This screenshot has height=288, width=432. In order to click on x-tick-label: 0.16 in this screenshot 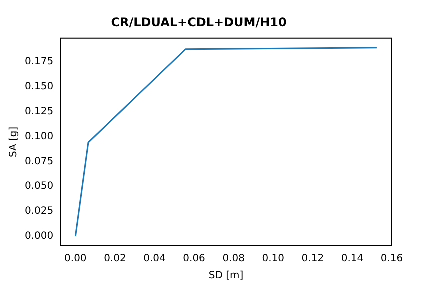, I will do `click(392, 259)`.